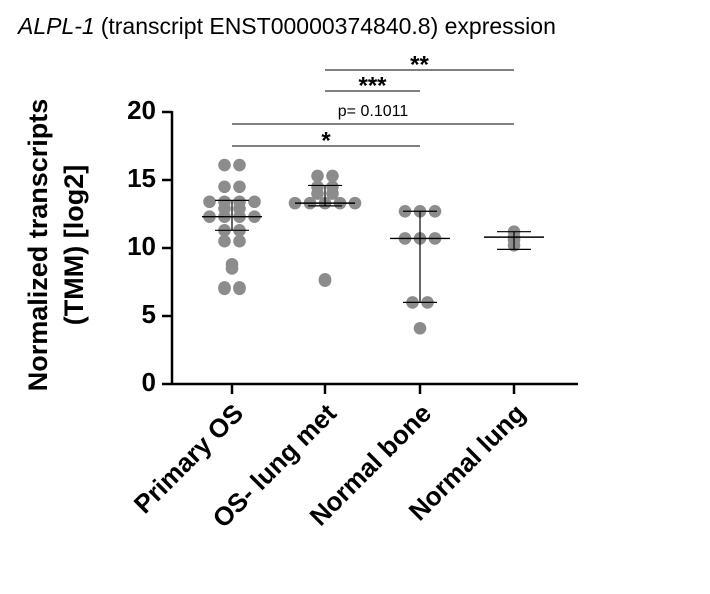 The image size is (710, 594). What do you see at coordinates (419, 64) in the screenshot?
I see `significance-label: **` at bounding box center [419, 64].